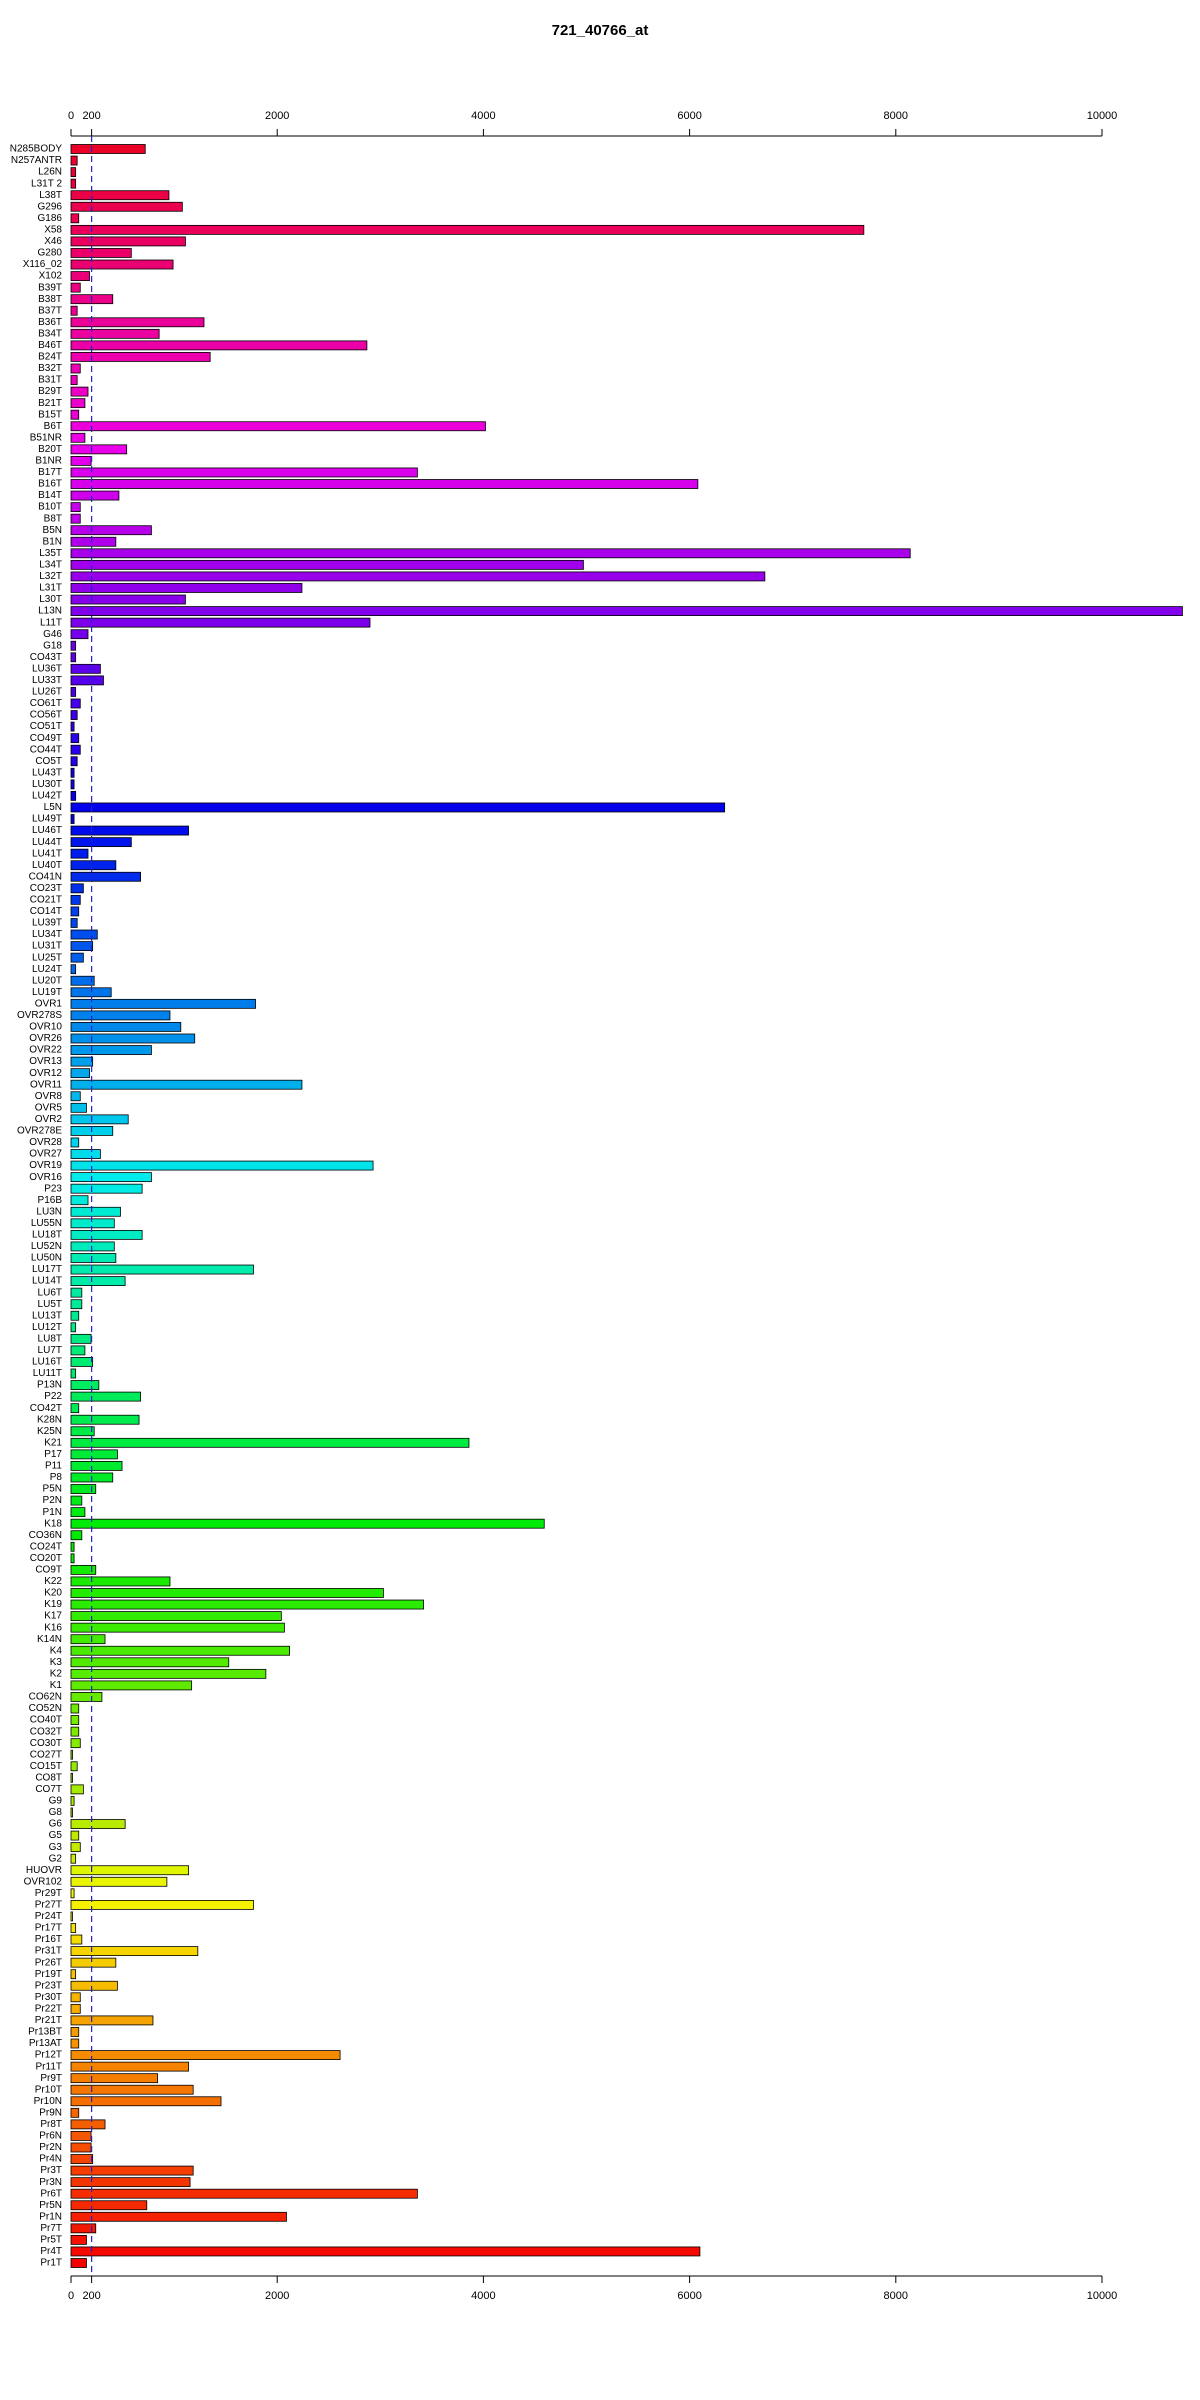  I want to click on y-tick-label: K21, so click(53, 1442).